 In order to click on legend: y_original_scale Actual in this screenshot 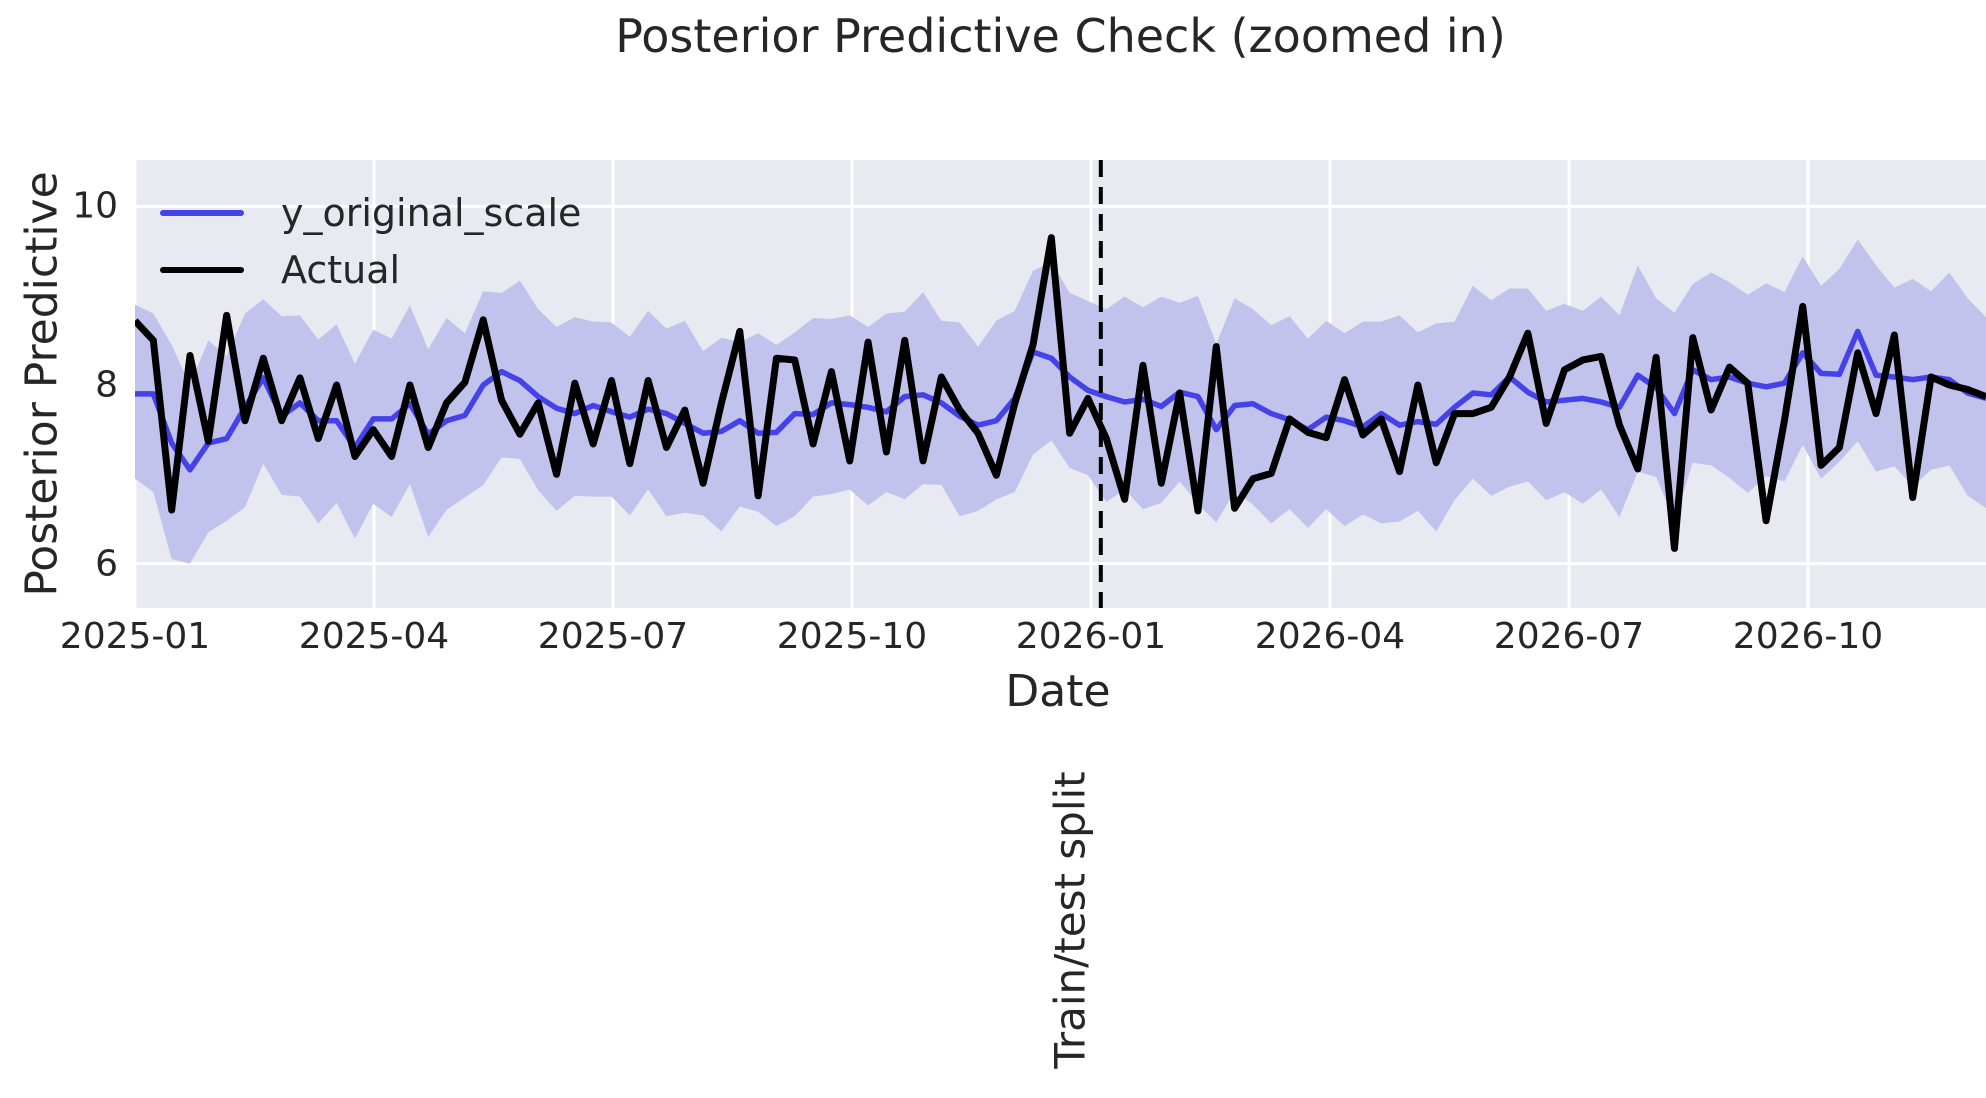, I will do `click(370, 241)`.